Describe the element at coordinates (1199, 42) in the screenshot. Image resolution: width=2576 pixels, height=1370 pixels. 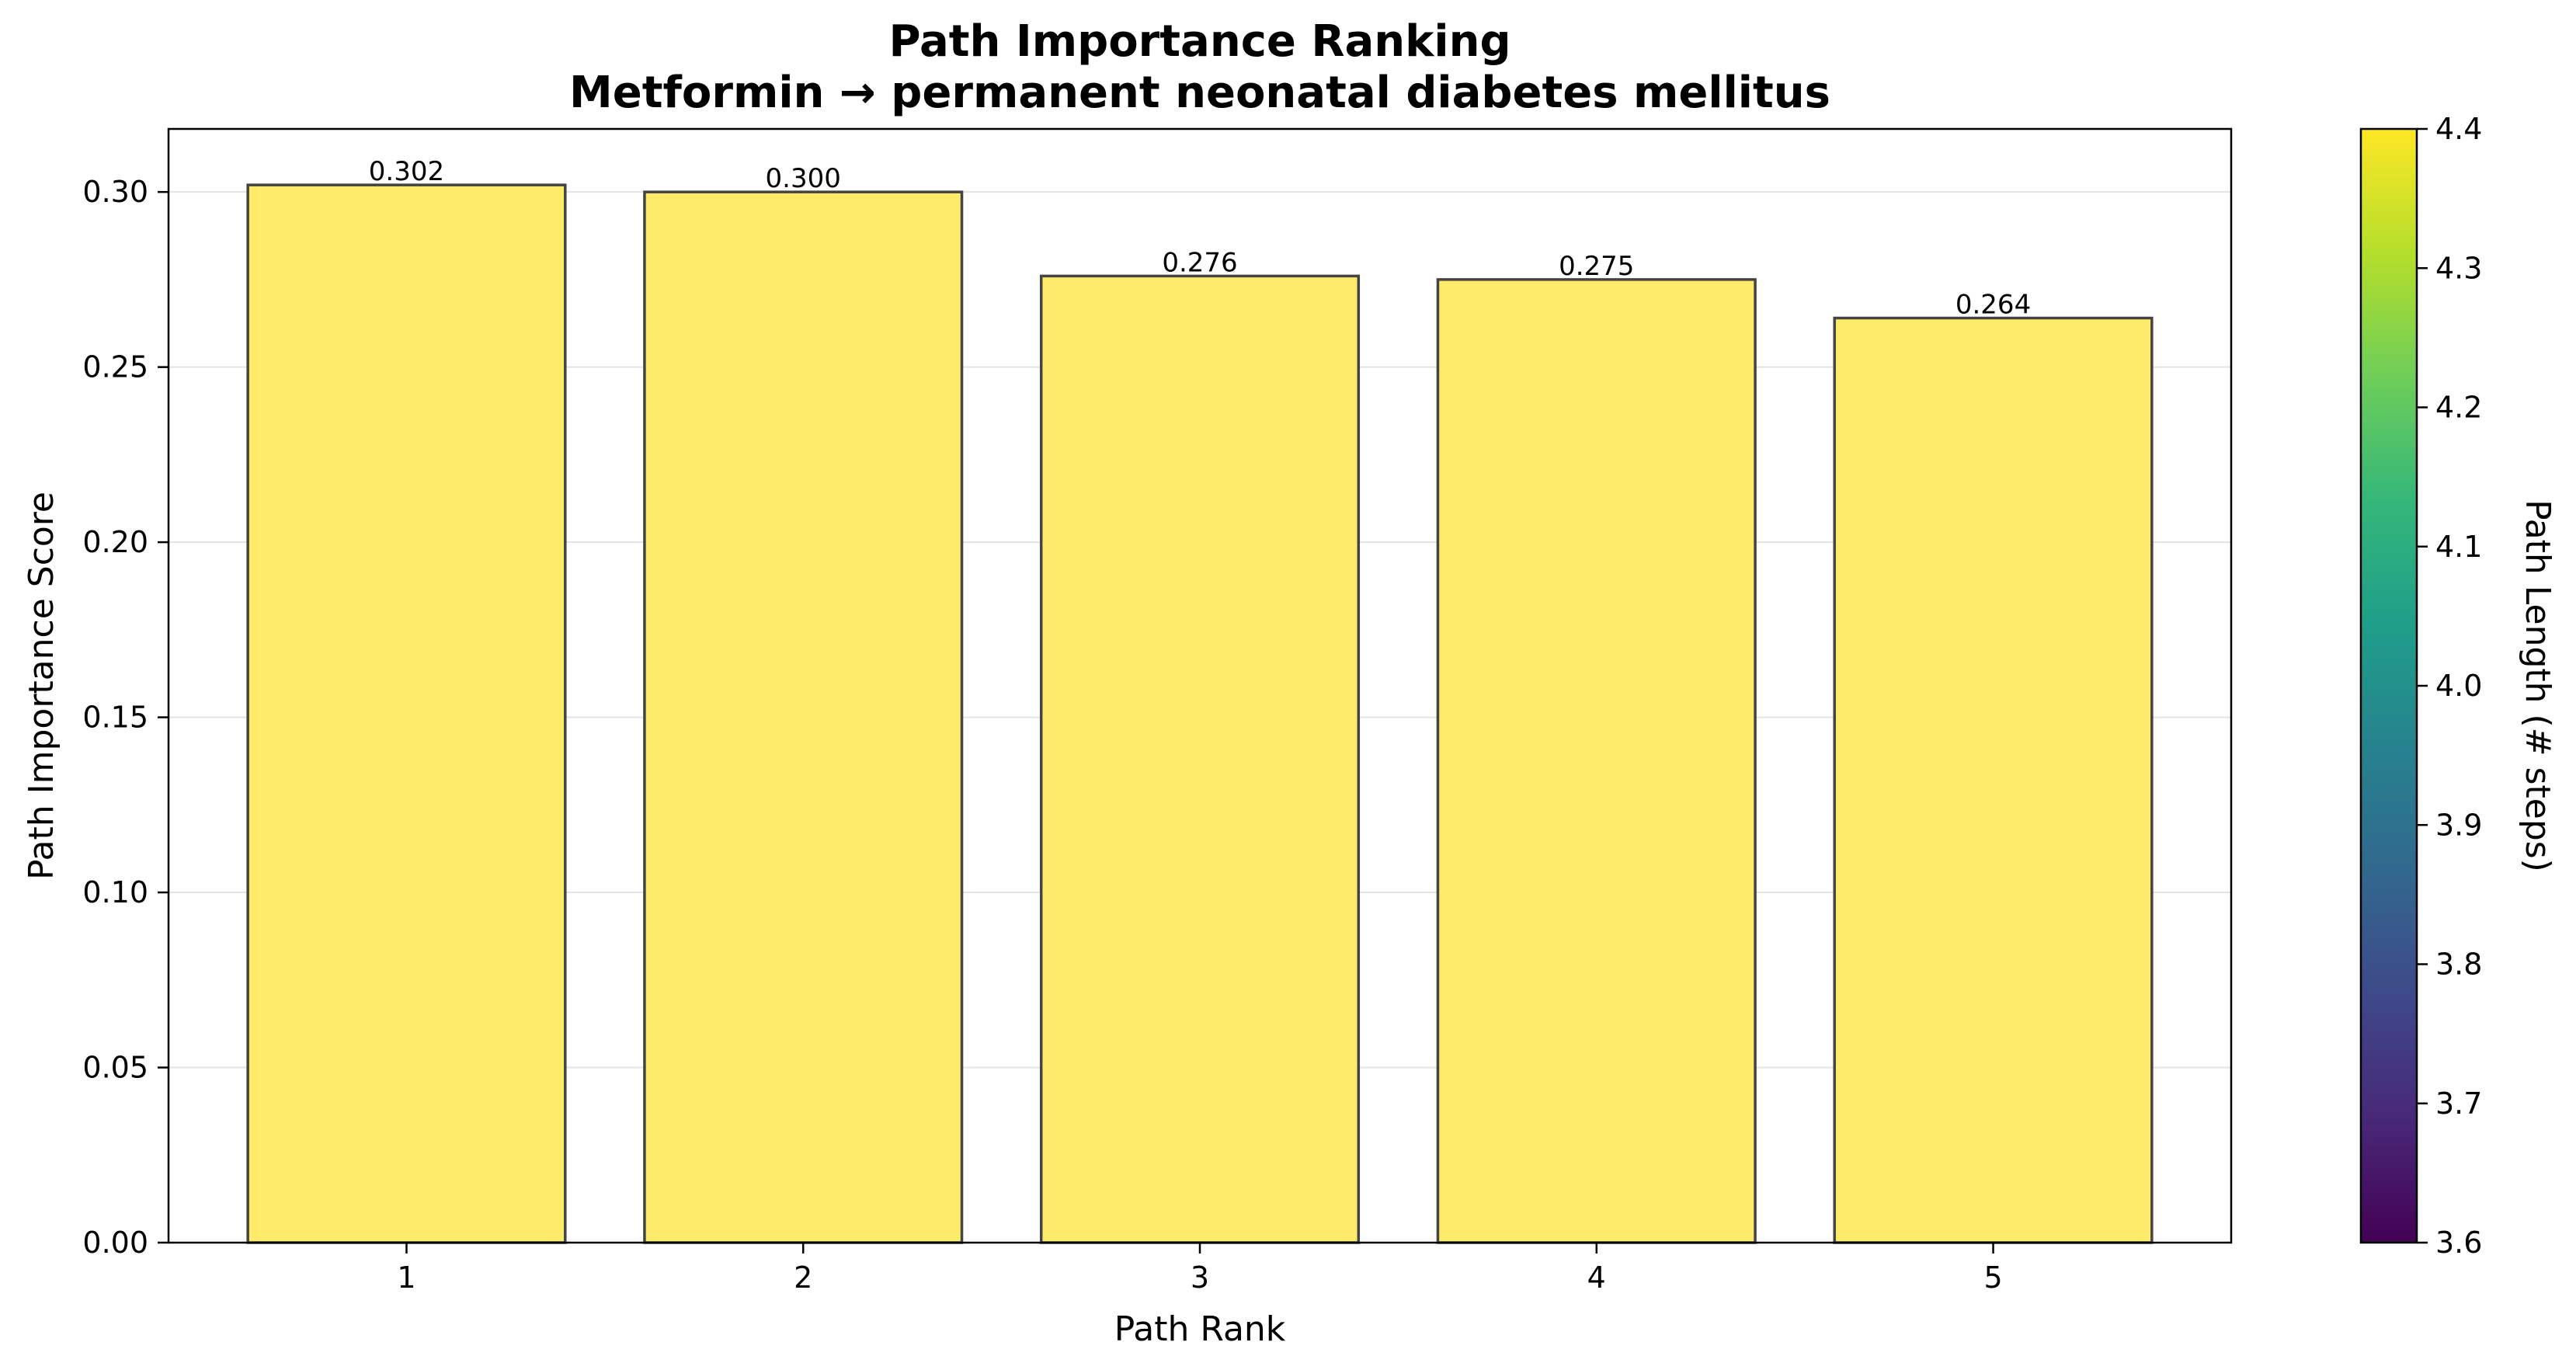
I see `chart-title: Path Importance Ranking` at that location.